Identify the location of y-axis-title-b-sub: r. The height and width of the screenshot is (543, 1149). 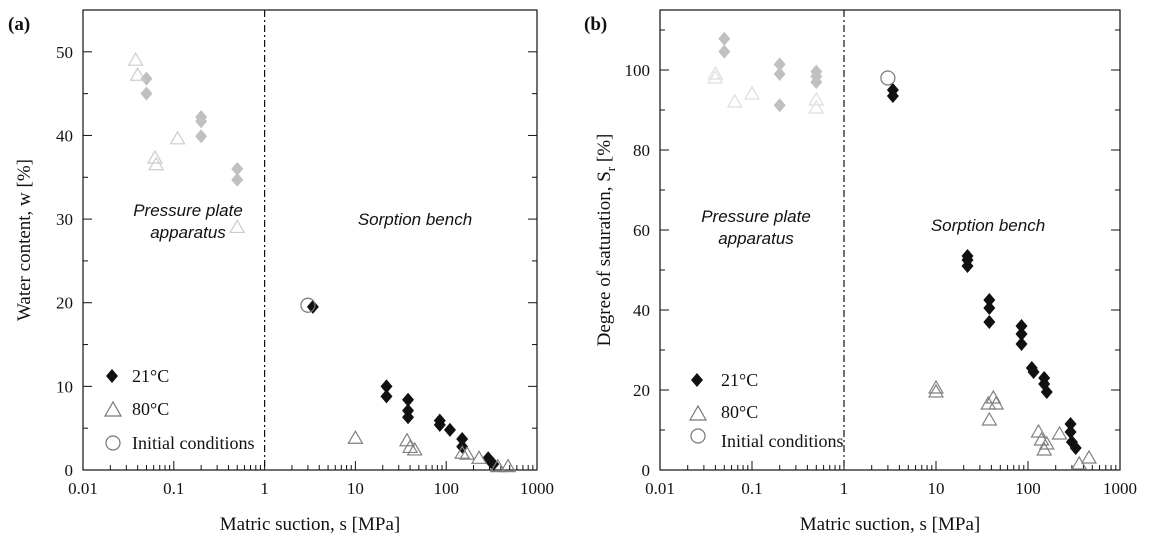
(610, 168).